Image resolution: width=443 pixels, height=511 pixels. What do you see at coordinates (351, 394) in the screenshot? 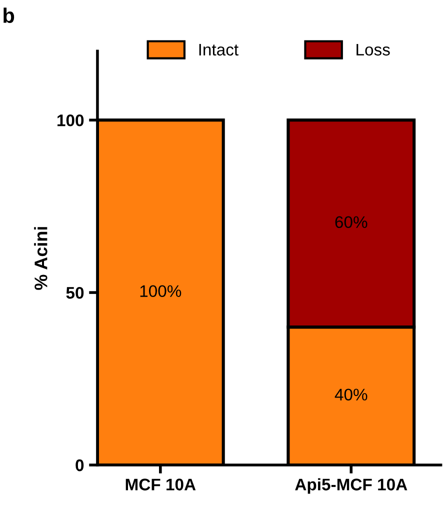
I see `data-label: 40%` at bounding box center [351, 394].